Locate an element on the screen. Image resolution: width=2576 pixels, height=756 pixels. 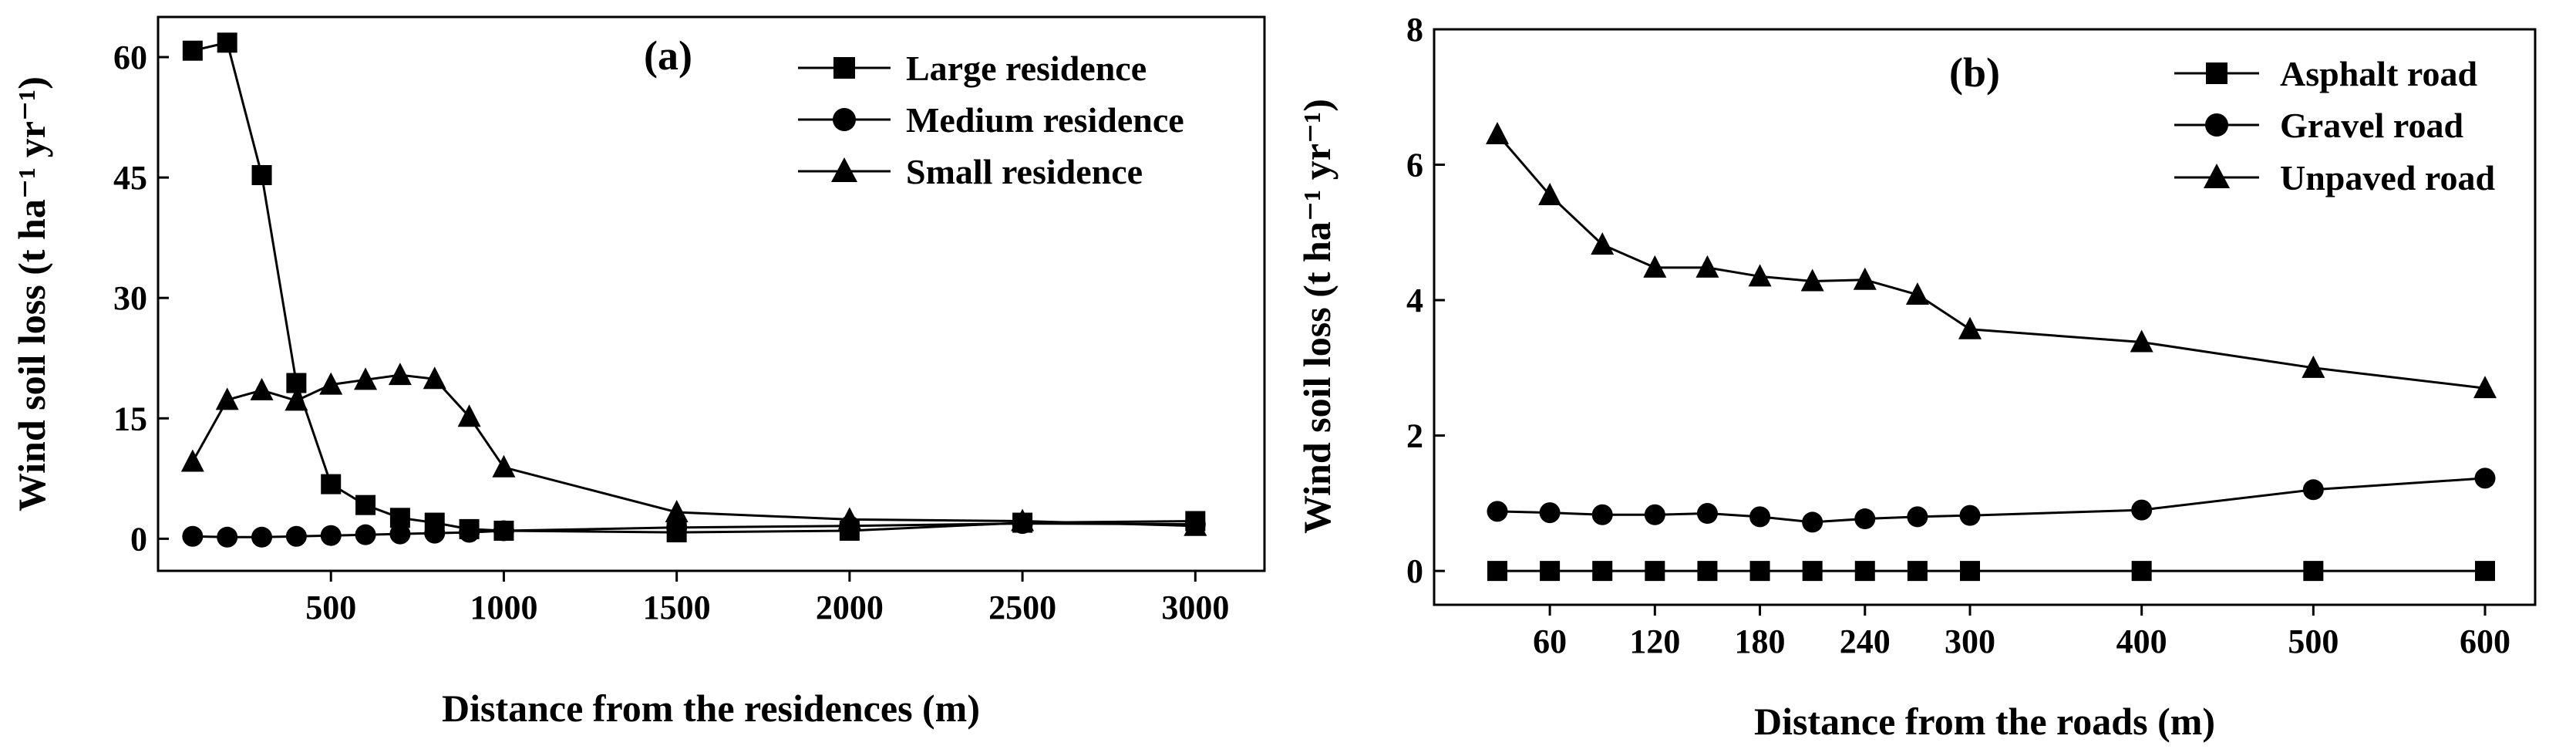
panel-a-series-small-residence is located at coordinates (693, 450).